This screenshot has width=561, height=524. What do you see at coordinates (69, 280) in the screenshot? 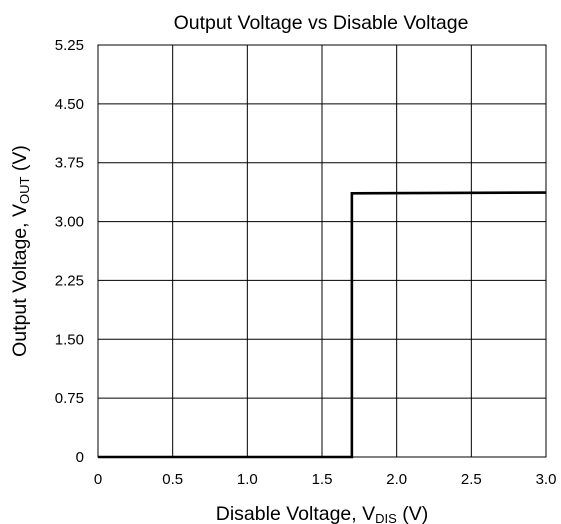
I see `y-tick-label: 2.25` at bounding box center [69, 280].